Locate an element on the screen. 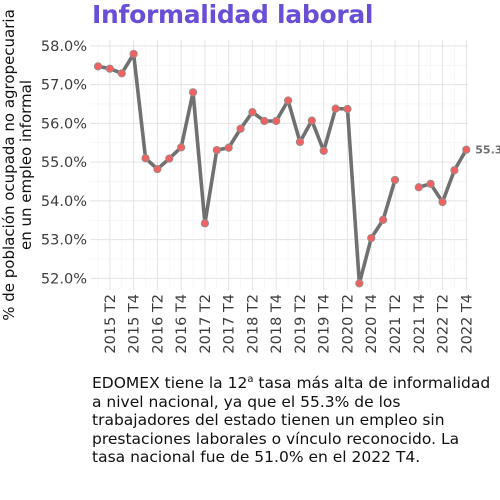 This screenshot has width=500, height=500. annotations: 55.3% is located at coordinates (487, 150).